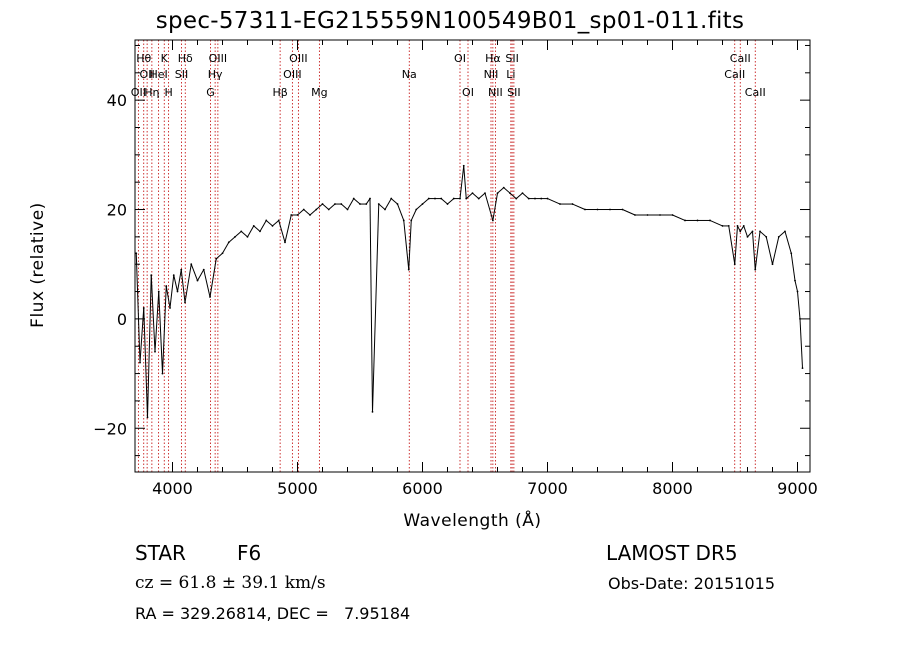  I want to click on y-tick-label: 20, so click(117, 210).